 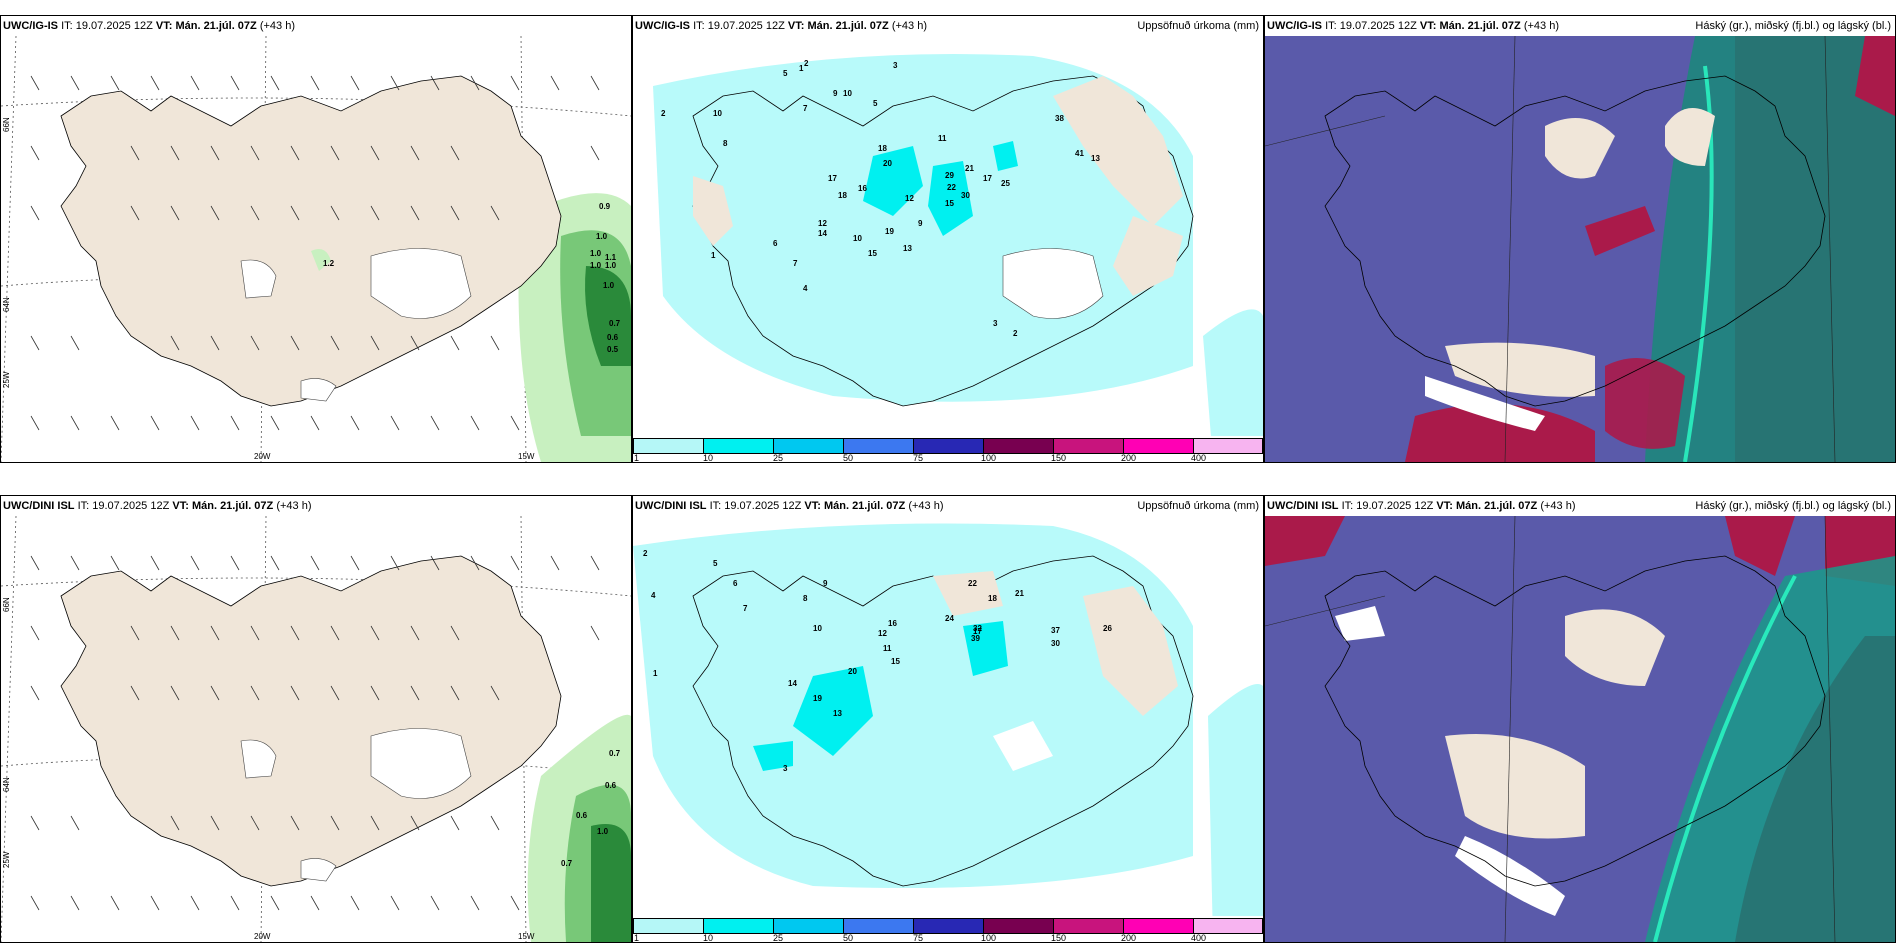 I want to click on svg-text: 38, so click(x=1059, y=118).